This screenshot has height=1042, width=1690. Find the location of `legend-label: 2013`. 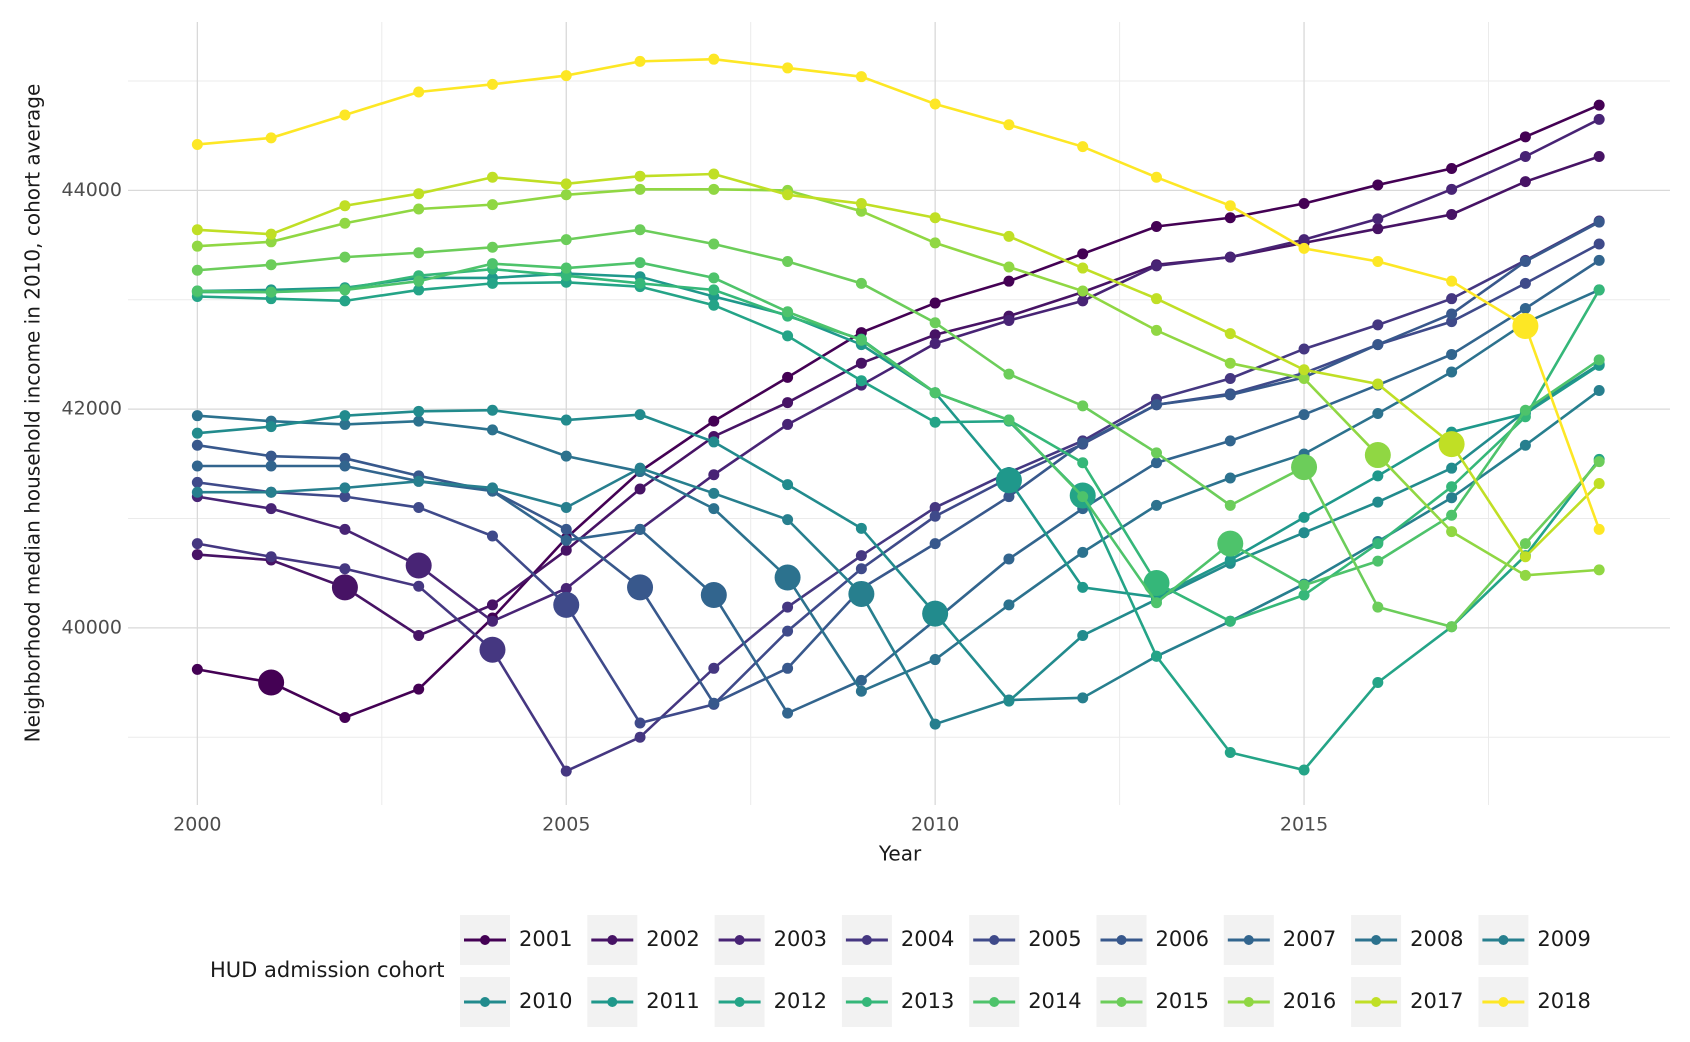

legend-label: 2013 is located at coordinates (927, 1001).